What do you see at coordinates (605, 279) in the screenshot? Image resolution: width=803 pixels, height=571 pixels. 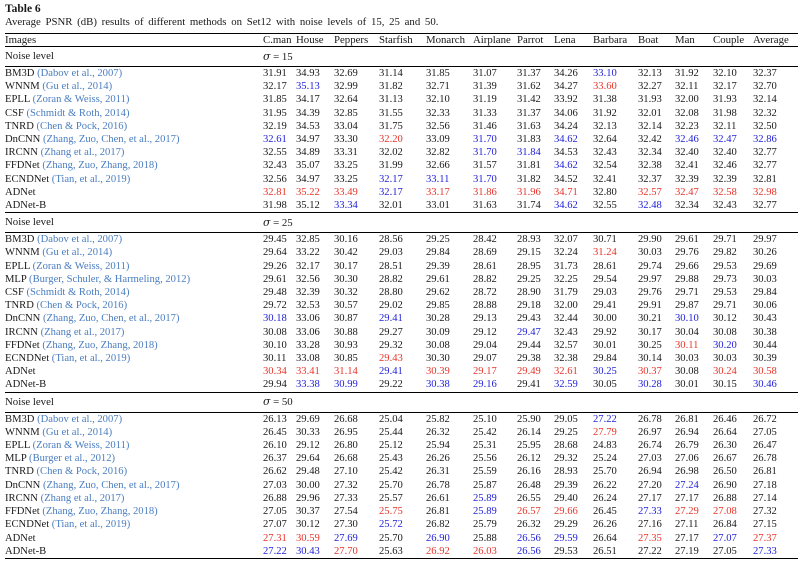 I see `psnr-value: 29.54` at bounding box center [605, 279].